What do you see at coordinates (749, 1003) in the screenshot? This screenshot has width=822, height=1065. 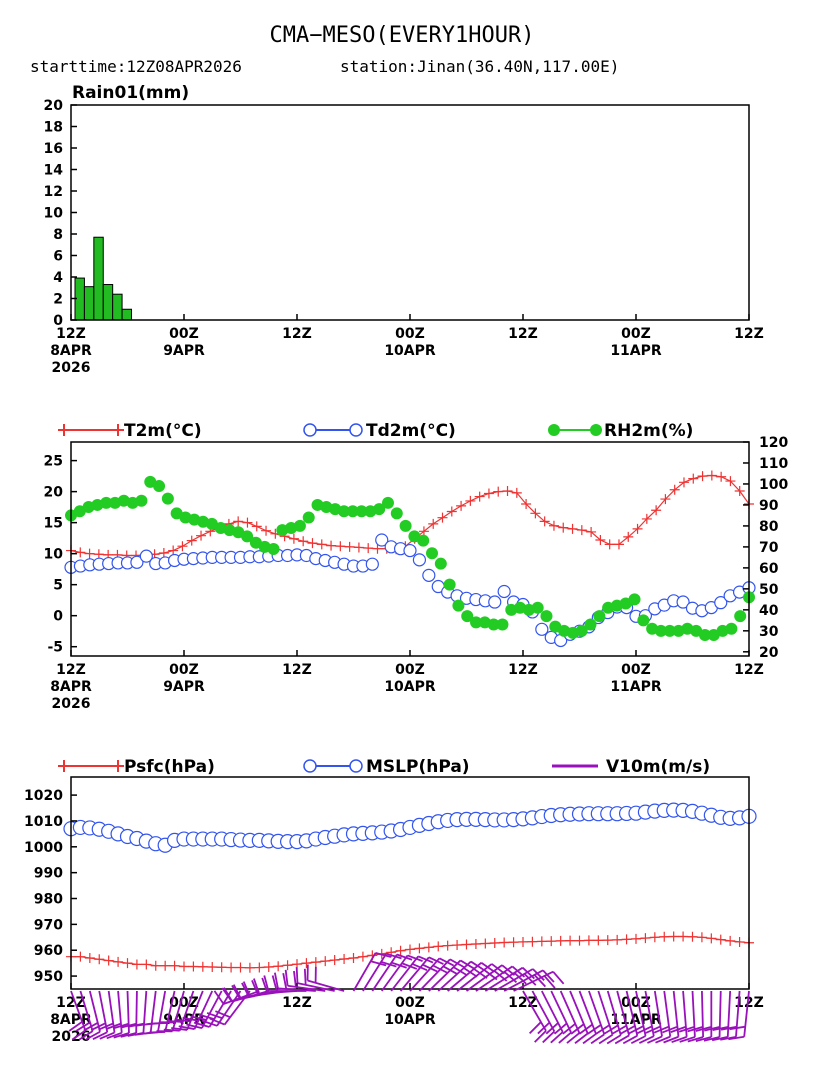 I see `pressure-x-tick-label: 12Z` at bounding box center [749, 1003].